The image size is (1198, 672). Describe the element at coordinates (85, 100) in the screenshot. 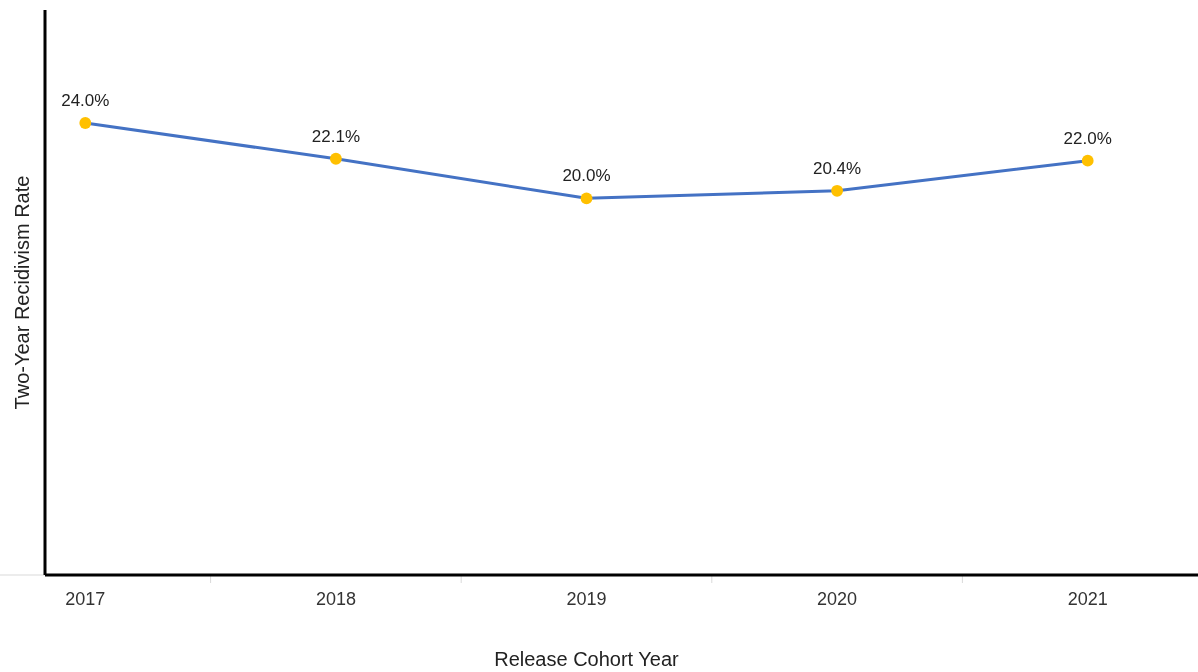

I see `data-label: 24.0%` at that location.